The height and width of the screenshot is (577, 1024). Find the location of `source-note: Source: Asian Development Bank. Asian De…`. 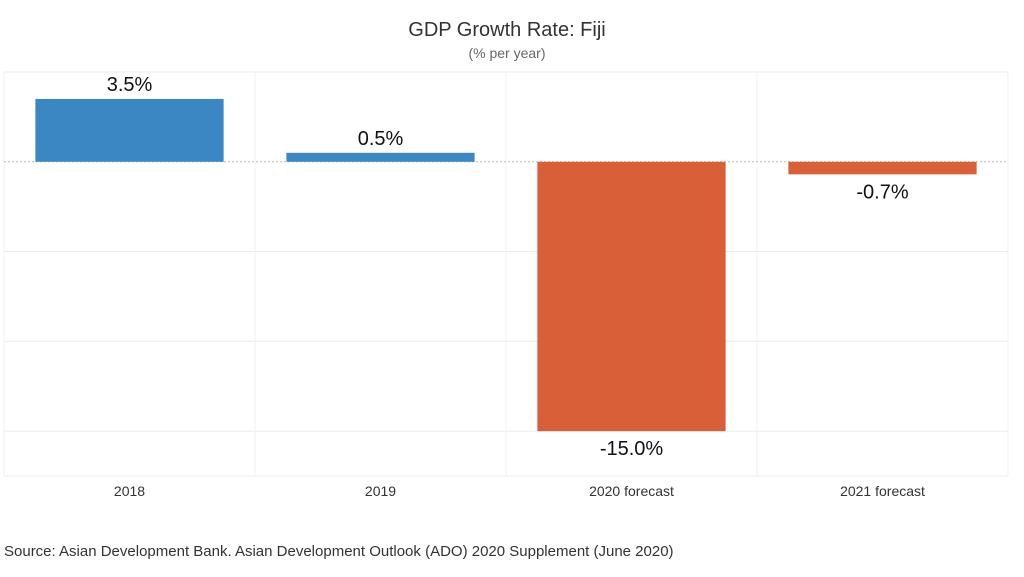

source-note: Source: Asian Development Bank. Asian De… is located at coordinates (339, 551).